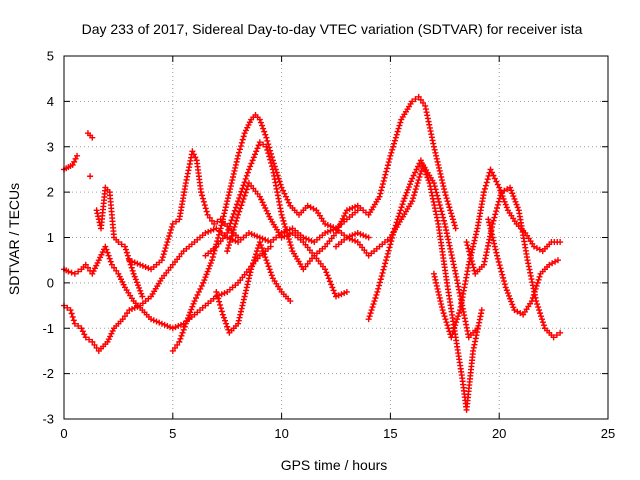  Describe the element at coordinates (71, 162) in the screenshot. I see `series-track-c` at that location.